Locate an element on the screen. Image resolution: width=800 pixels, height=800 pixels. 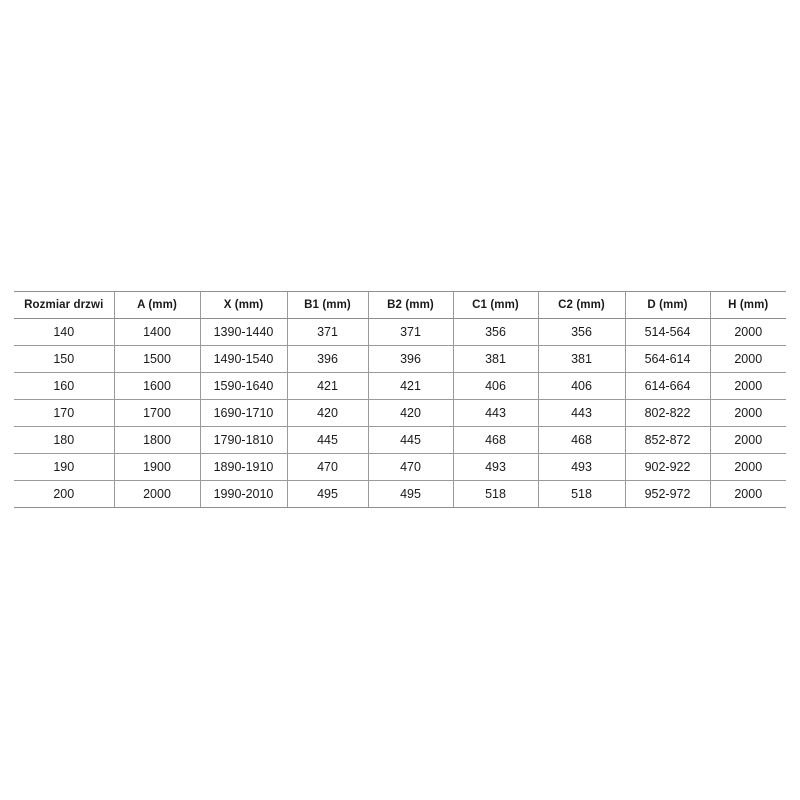
table-cell: 852-872 is located at coordinates (668, 440).